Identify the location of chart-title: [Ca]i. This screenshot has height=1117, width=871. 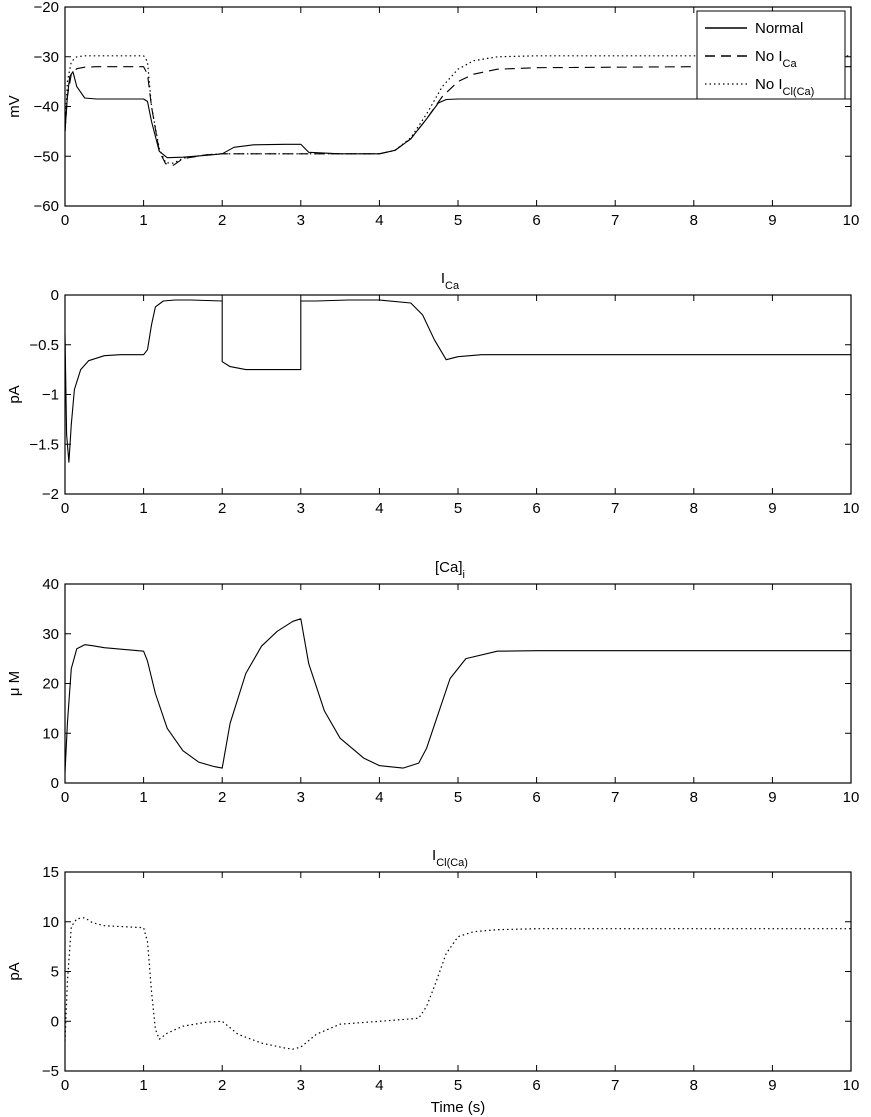
(450, 570).